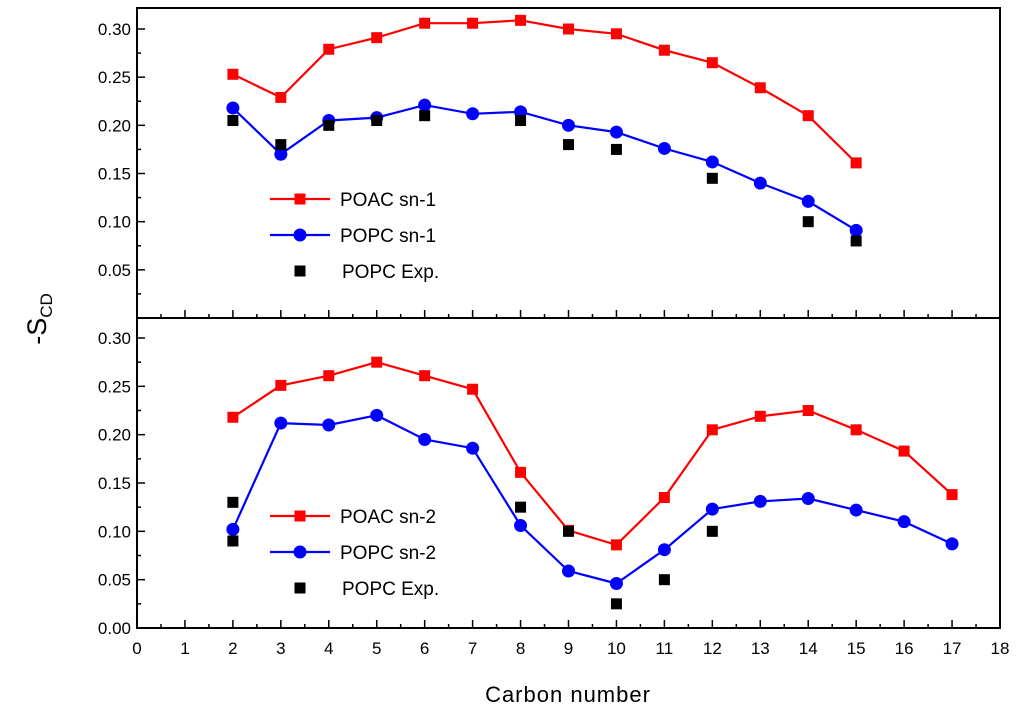 This screenshot has width=1024, height=717. Describe the element at coordinates (952, 648) in the screenshot. I see `x-tick-label: 17` at that location.